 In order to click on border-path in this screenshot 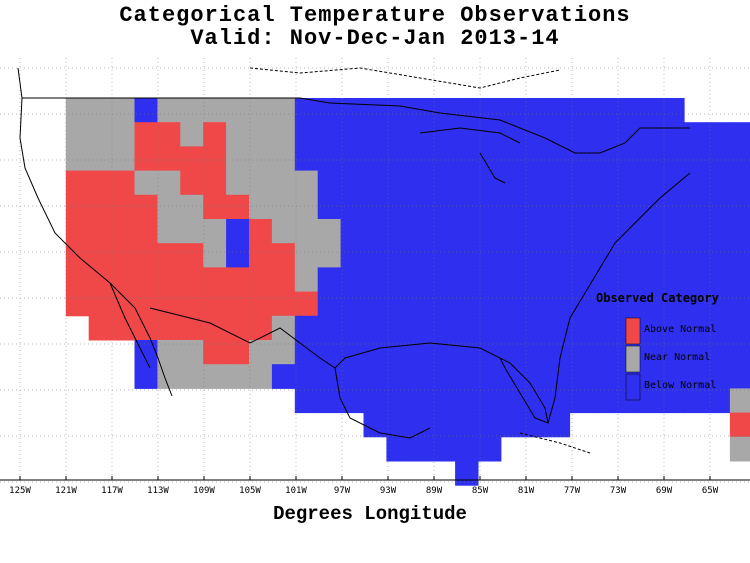, I will do `click(356, 125)`.